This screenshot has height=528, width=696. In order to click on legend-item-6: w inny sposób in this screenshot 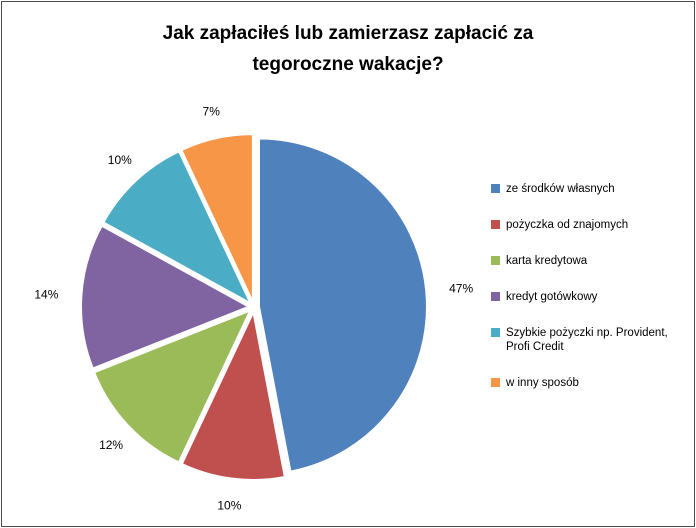, I will do `click(587, 383)`.